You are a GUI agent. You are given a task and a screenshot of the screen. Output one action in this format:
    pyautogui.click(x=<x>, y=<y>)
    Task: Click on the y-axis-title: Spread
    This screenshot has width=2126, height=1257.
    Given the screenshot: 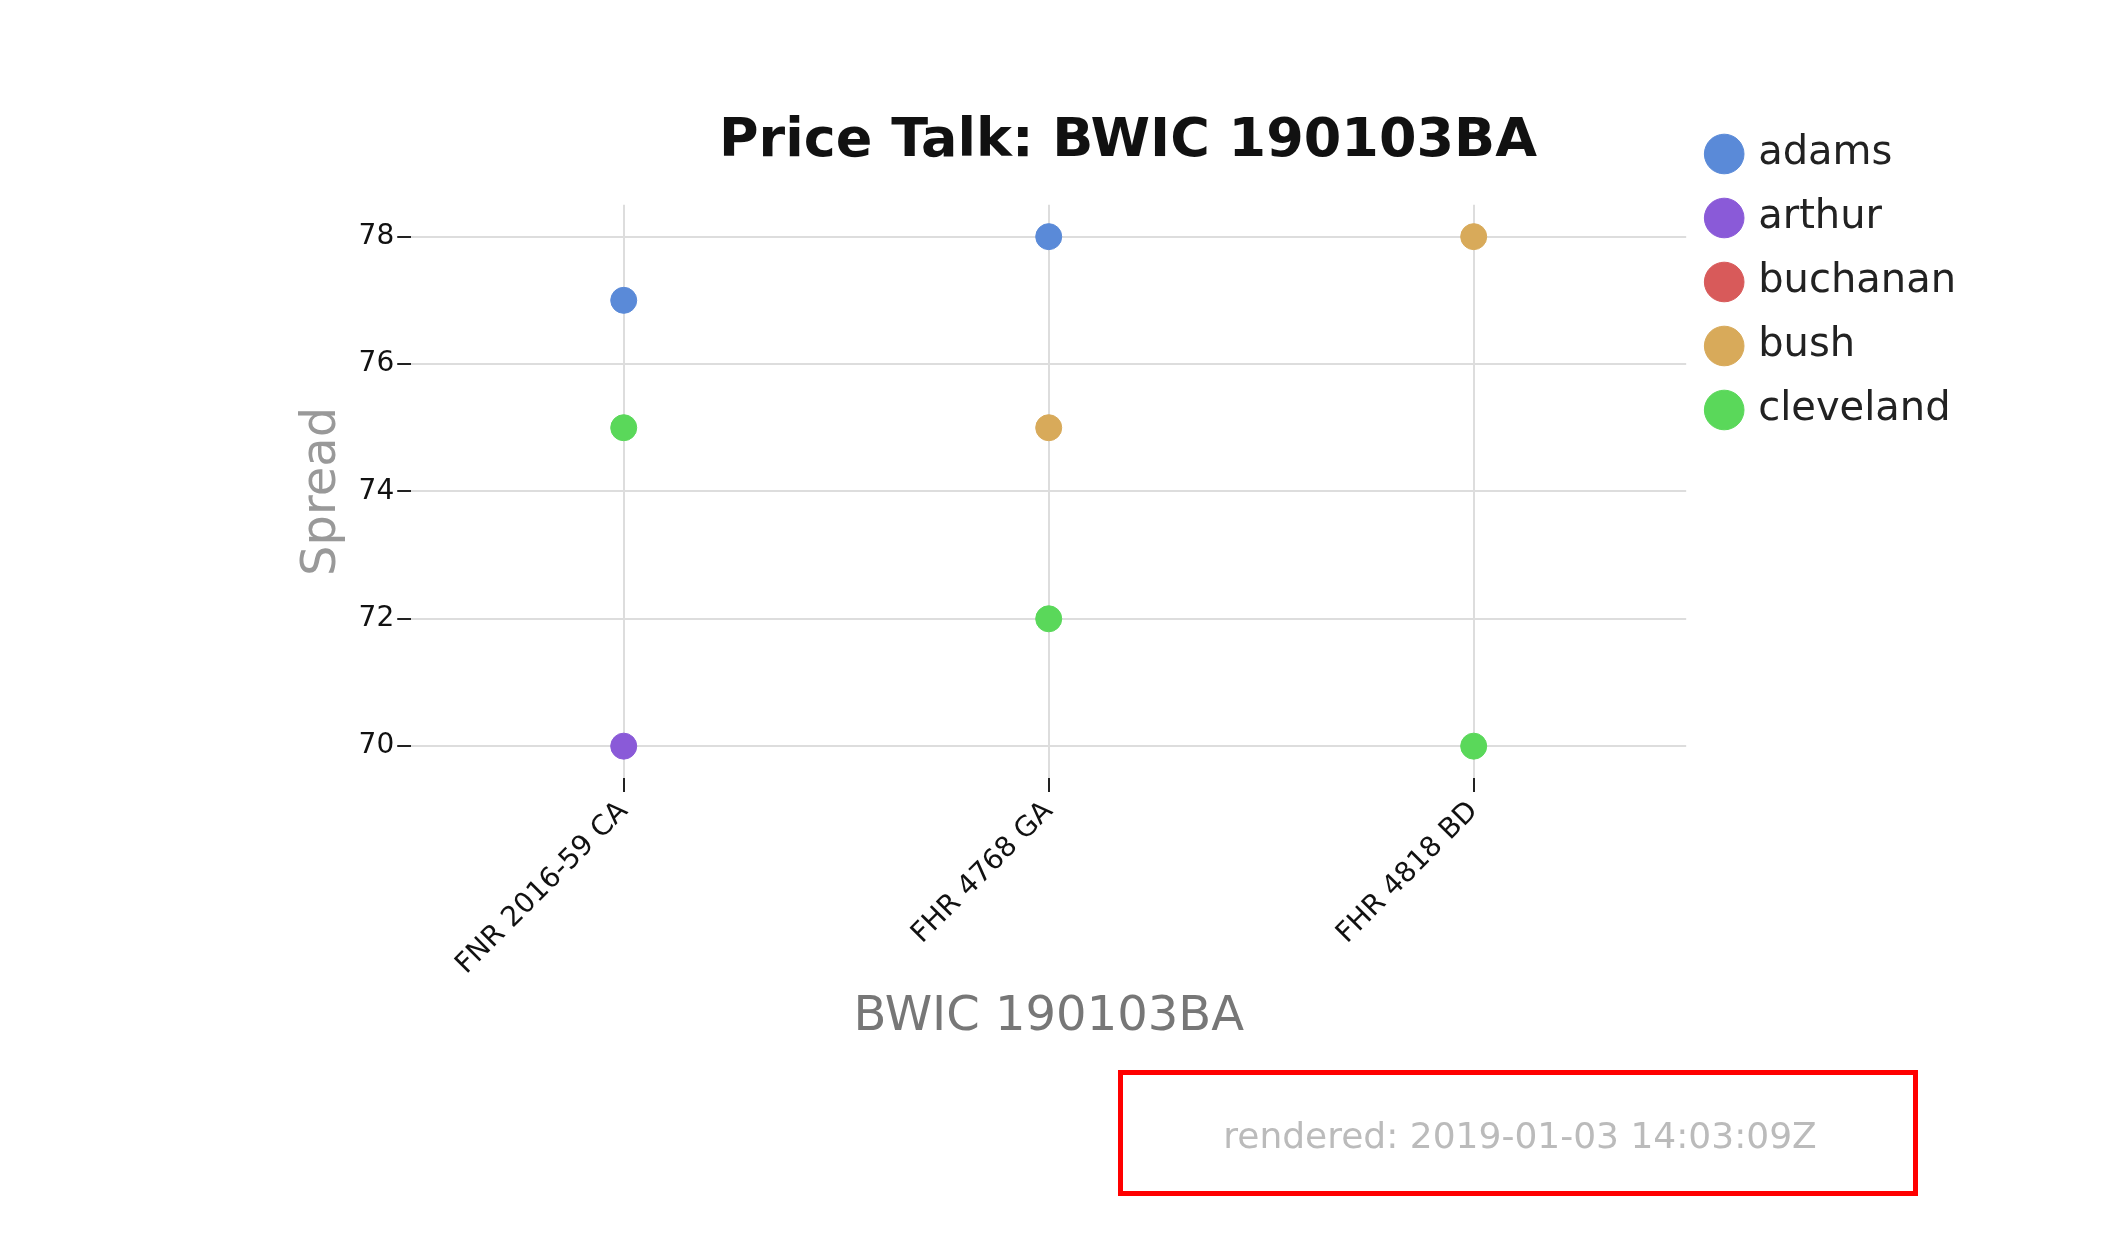 What is the action you would take?
    pyautogui.click(x=318, y=491)
    